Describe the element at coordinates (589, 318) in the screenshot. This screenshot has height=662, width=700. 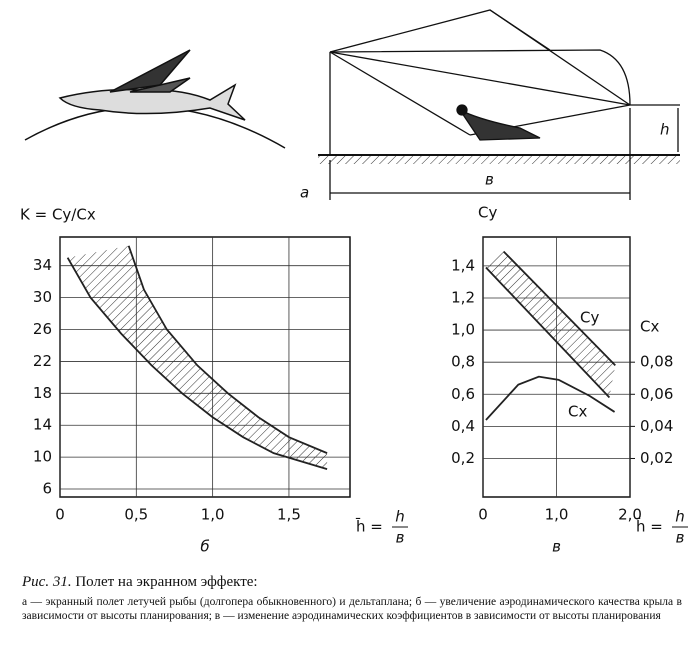
I see `annotation: Cy` at that location.